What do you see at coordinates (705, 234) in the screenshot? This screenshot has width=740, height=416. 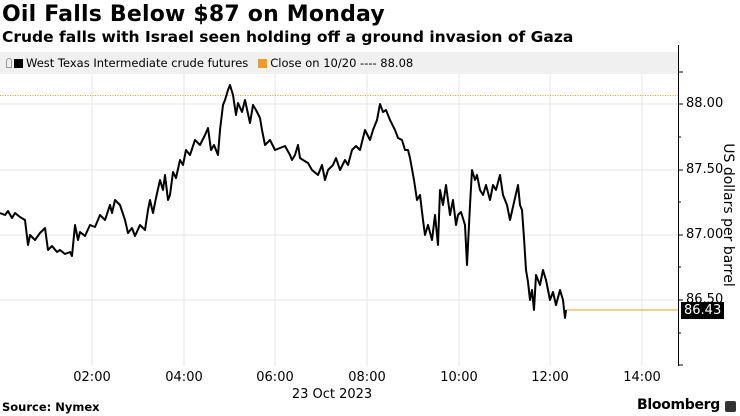 I see `y-tick-87: 87.00` at bounding box center [705, 234].